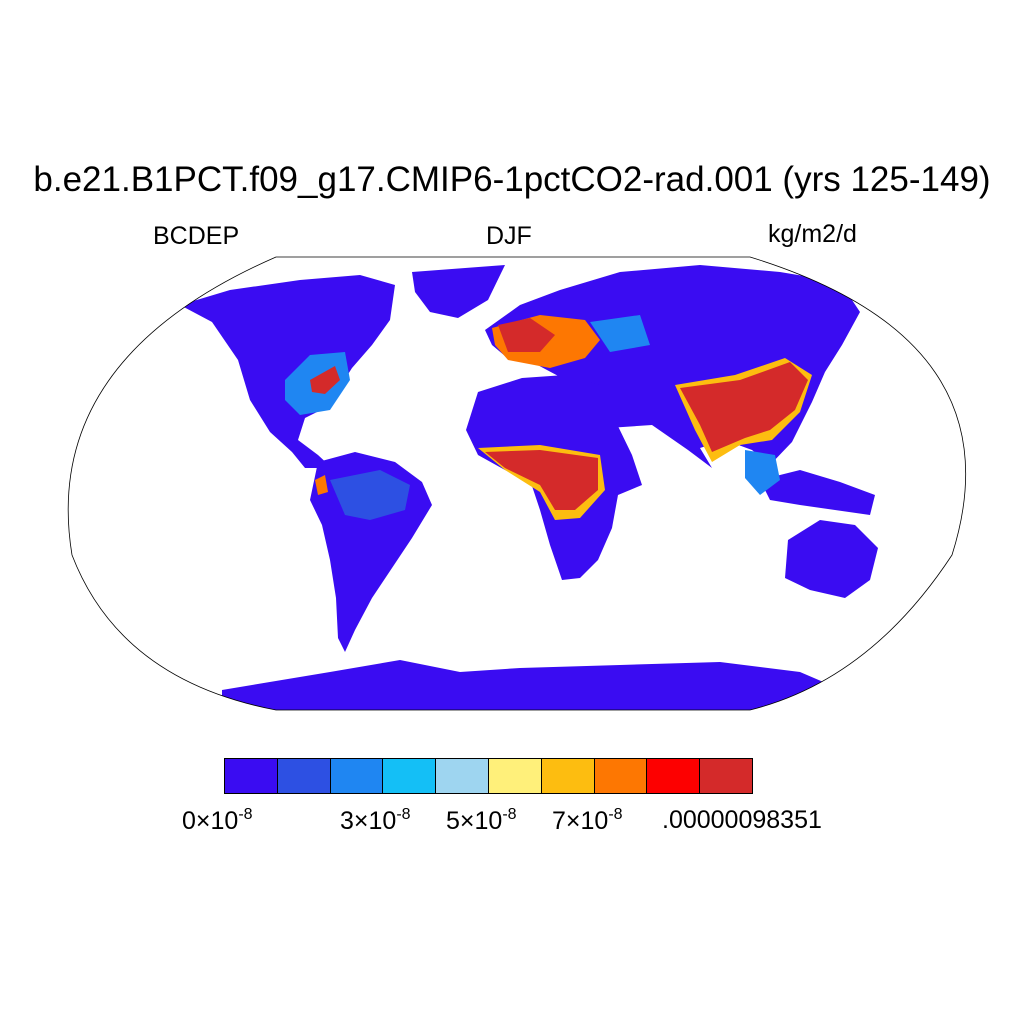 This screenshot has height=1024, width=1024. What do you see at coordinates (321, 485) in the screenshot?
I see `south-america-hotspot` at bounding box center [321, 485].